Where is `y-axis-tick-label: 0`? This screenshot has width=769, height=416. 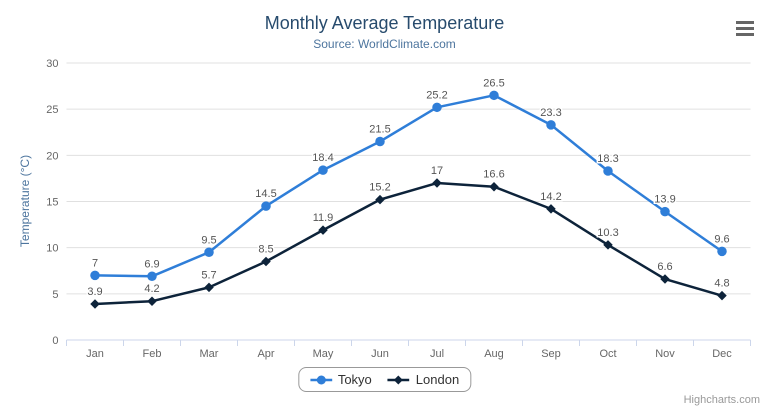
y-axis-tick-label: 0 is located at coordinates (55, 341).